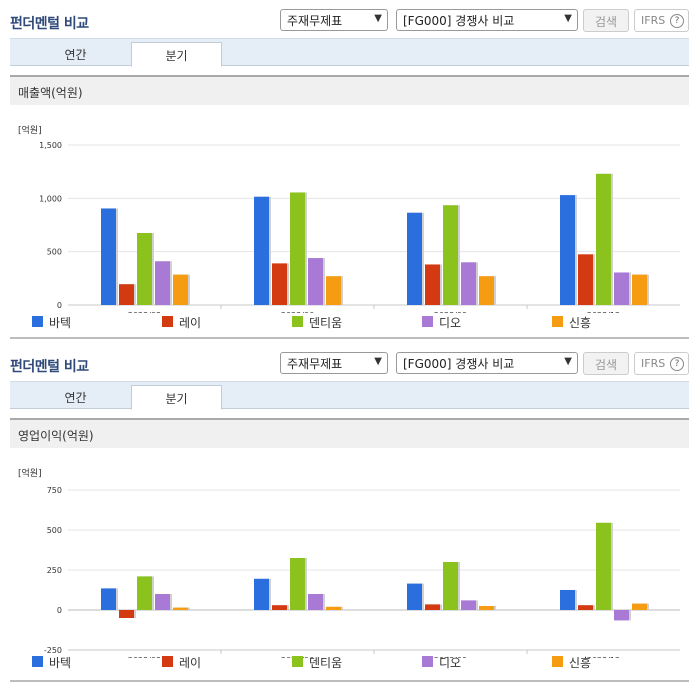 Image resolution: width=696 pixels, height=684 pixels. What do you see at coordinates (53, 650) in the screenshot?
I see `y-tick-label: -250` at bounding box center [53, 650].